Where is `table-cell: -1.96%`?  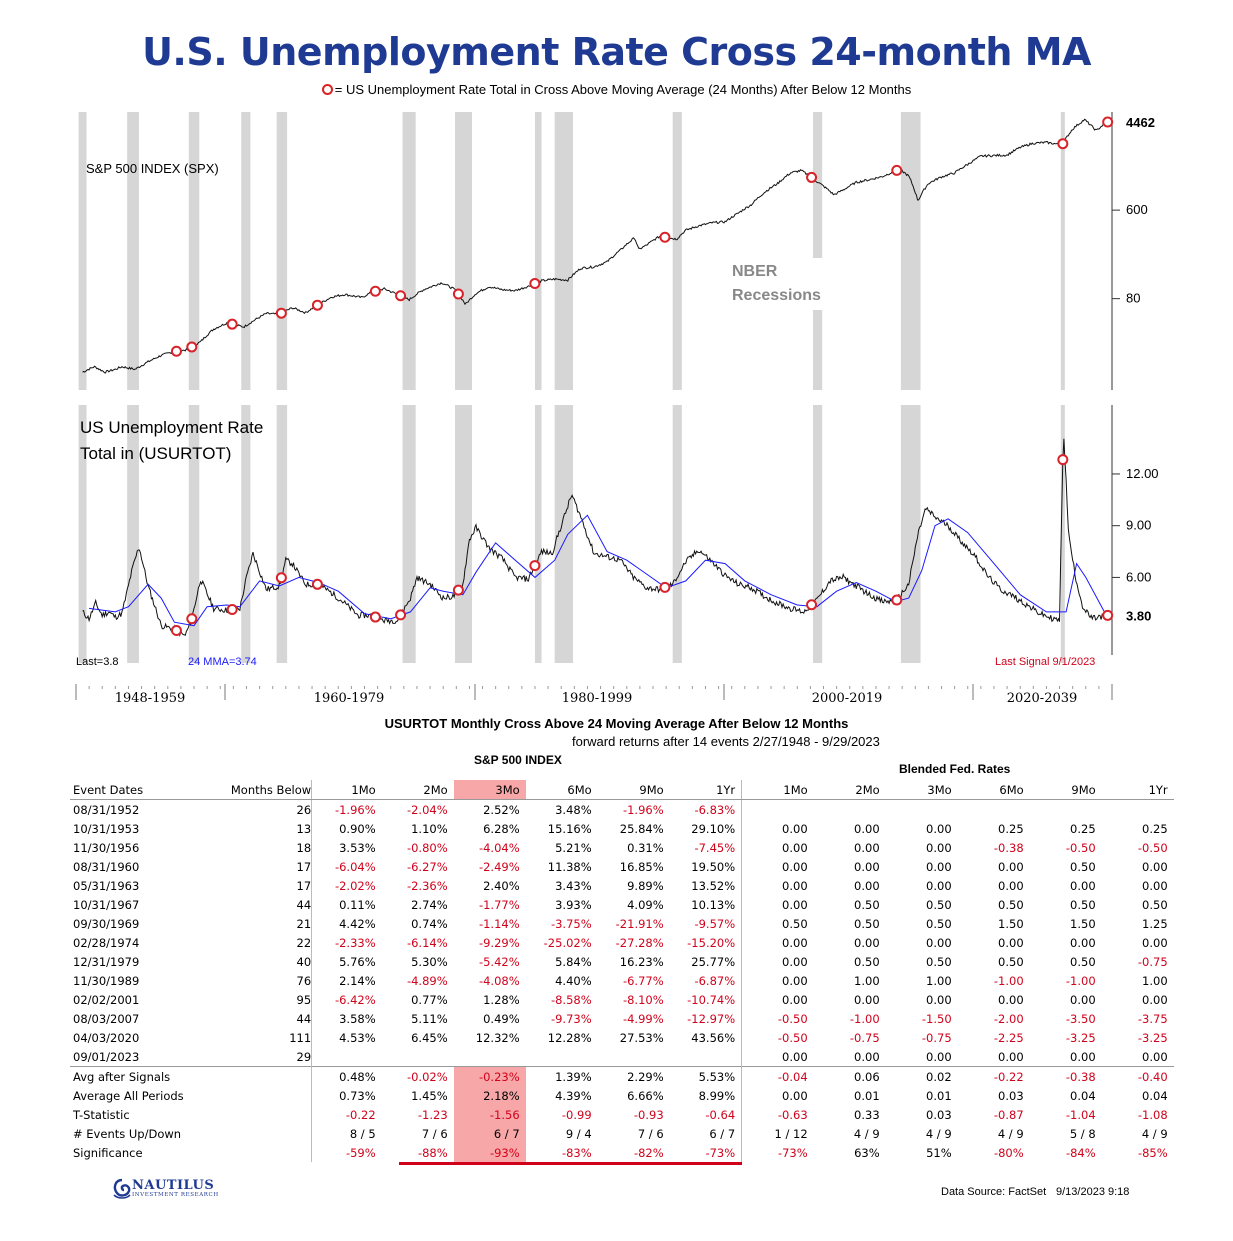
table-cell: -1.96% is located at coordinates (643, 809).